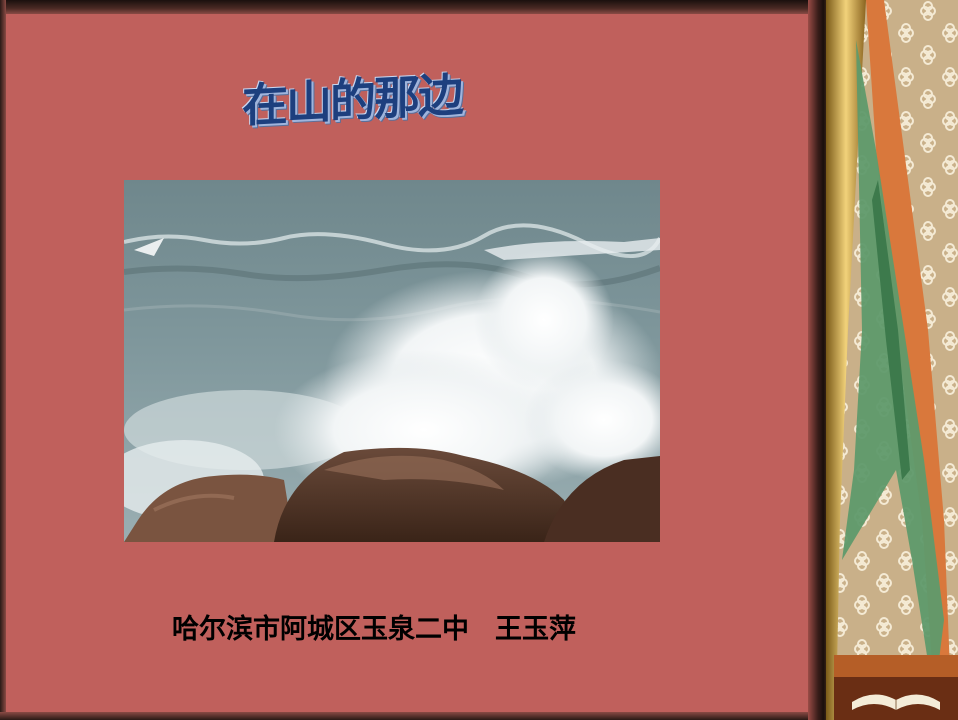  I want to click on frame-bottom-edge, so click(415, 716).